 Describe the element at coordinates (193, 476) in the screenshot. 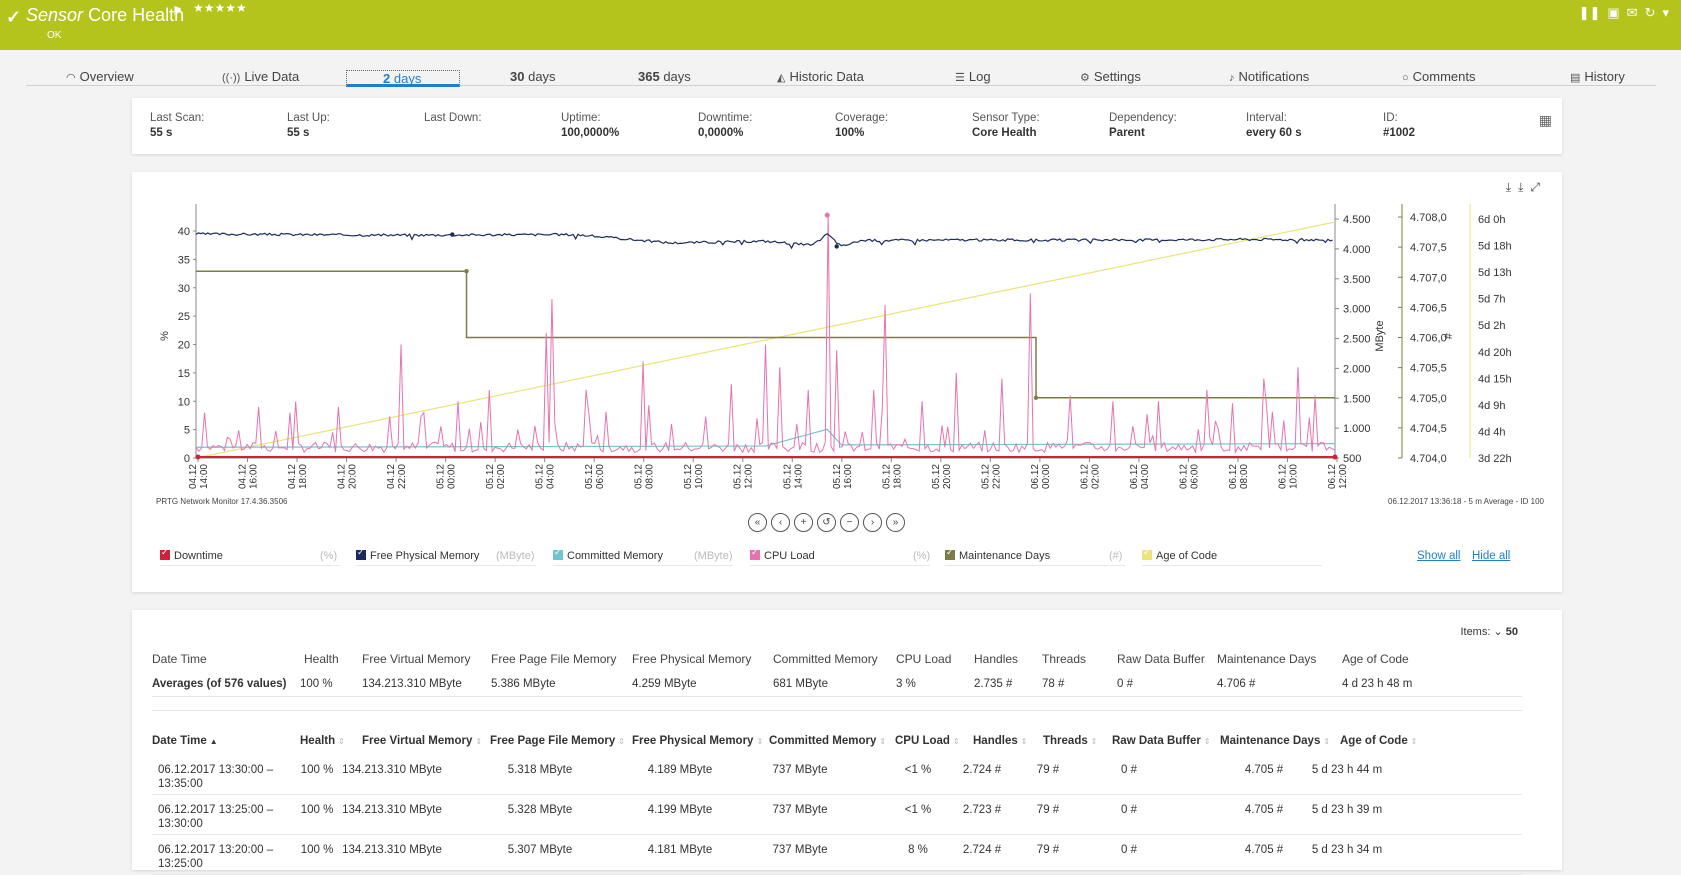

I see `x-tick-label: 04.12` at that location.